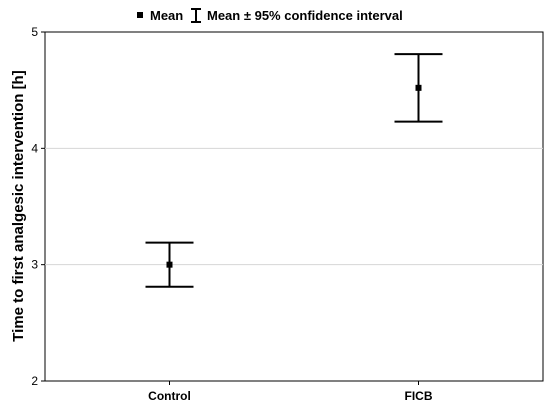  What do you see at coordinates (305, 15) in the screenshot?
I see `legend-ci-label: Mean ± 95% confidence interval` at bounding box center [305, 15].